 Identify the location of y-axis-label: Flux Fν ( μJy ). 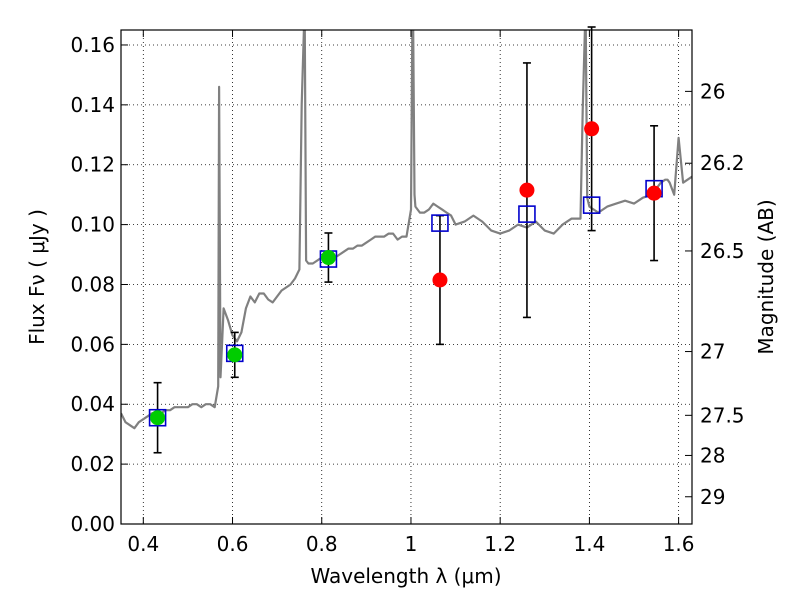
(37, 277).